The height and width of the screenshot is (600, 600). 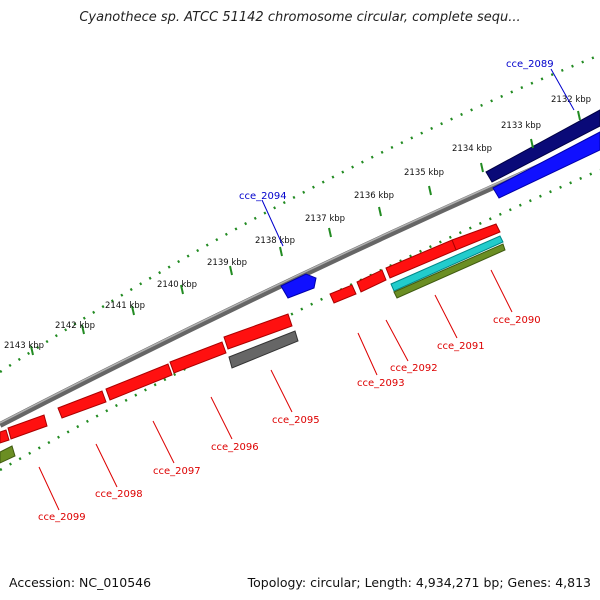 I want to click on tick-label-2142: 2142 kbp, so click(x=75, y=326).